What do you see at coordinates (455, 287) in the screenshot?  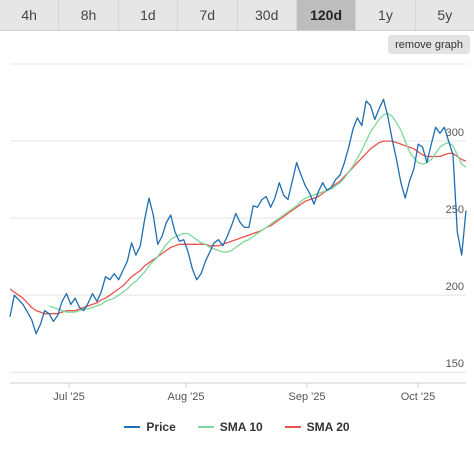 I see `y-tick-label-1: 200` at bounding box center [455, 287].